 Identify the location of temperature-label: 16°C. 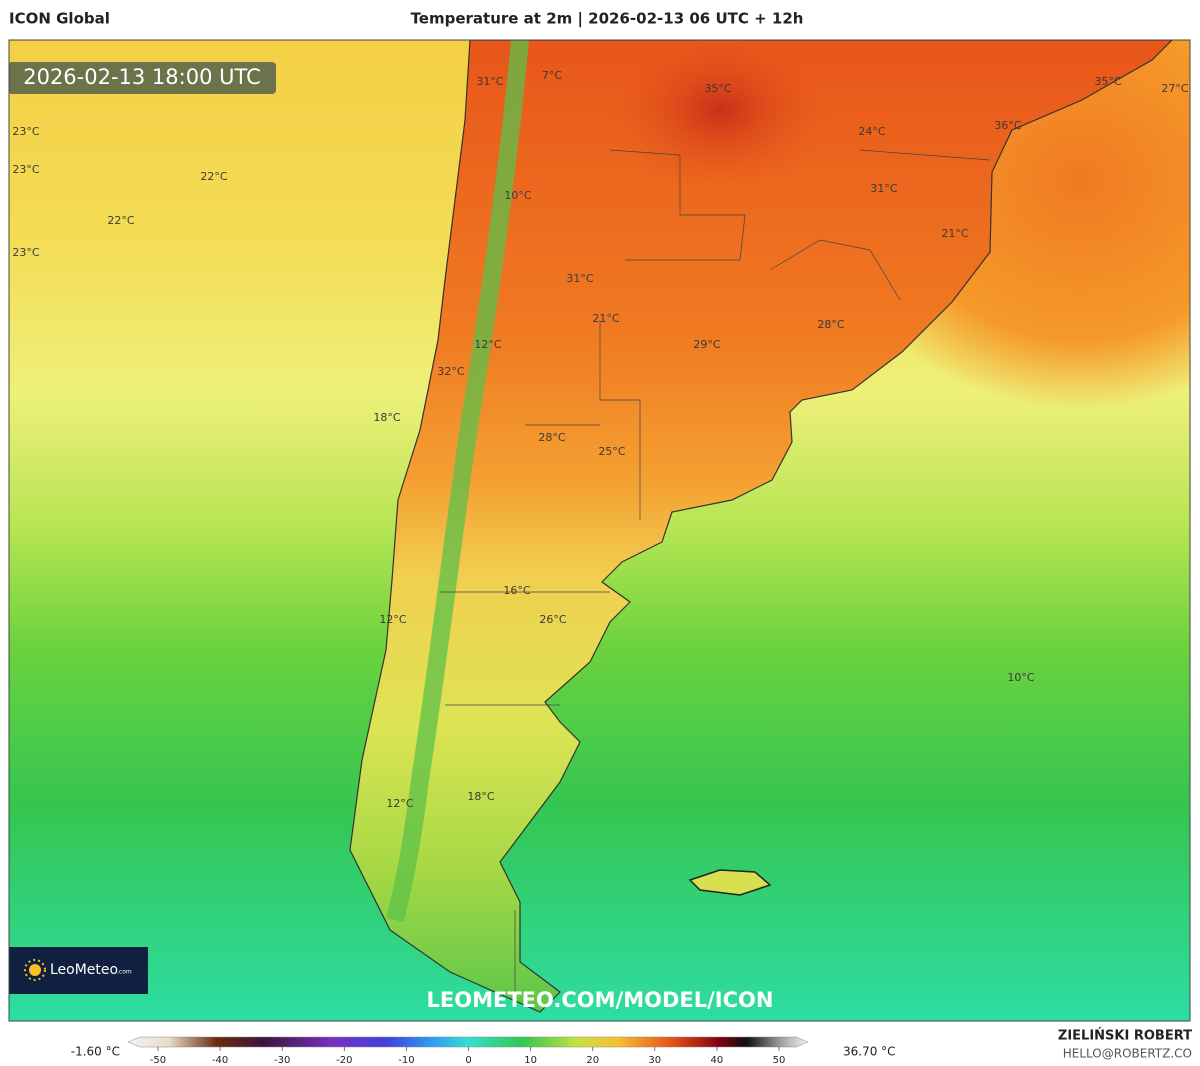
(516, 590).